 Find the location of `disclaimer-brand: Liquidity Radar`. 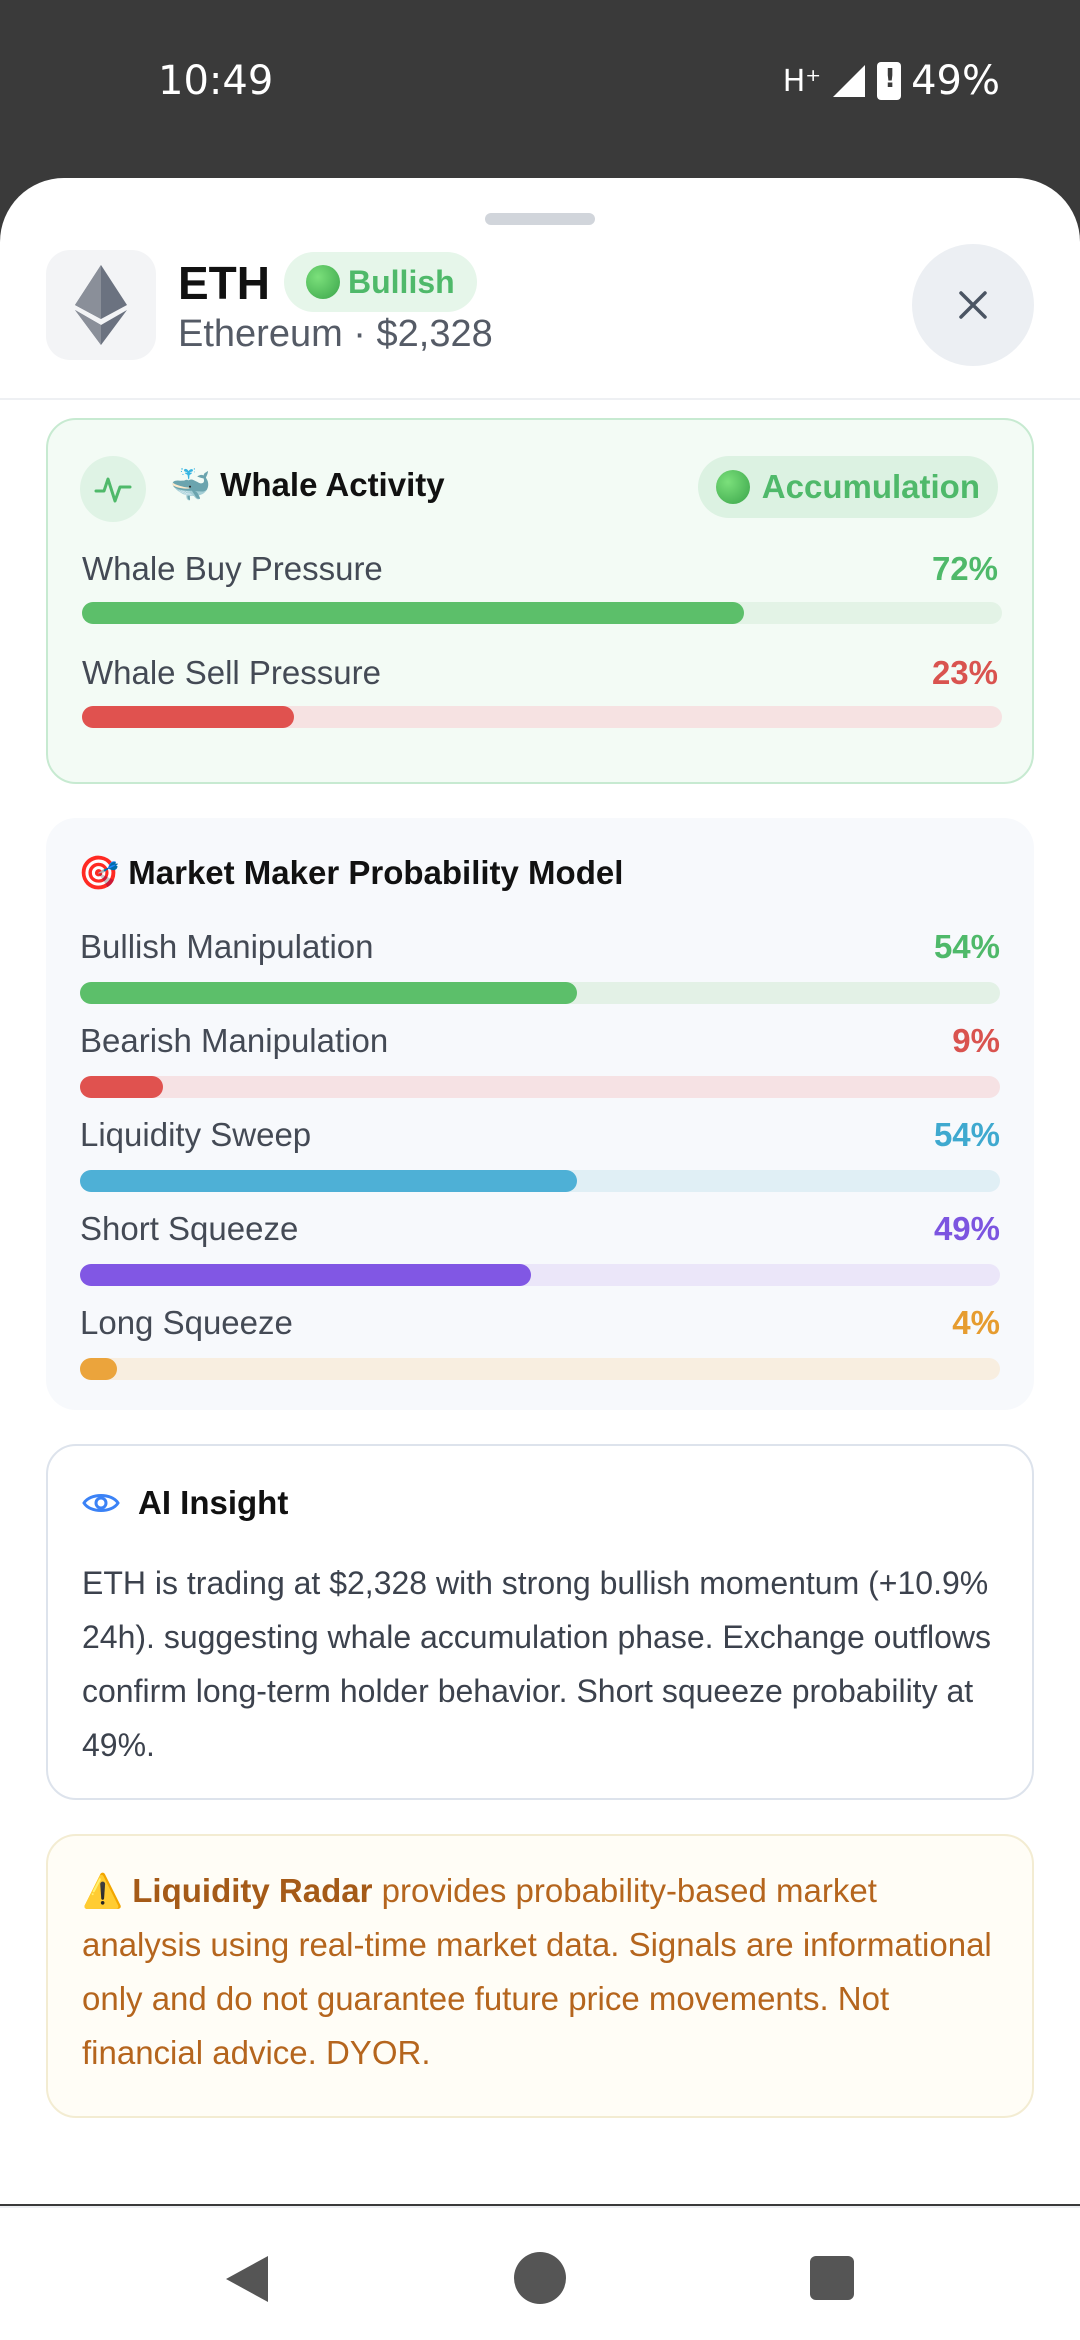

disclaimer-brand: Liquidity Radar is located at coordinates (252, 1890).